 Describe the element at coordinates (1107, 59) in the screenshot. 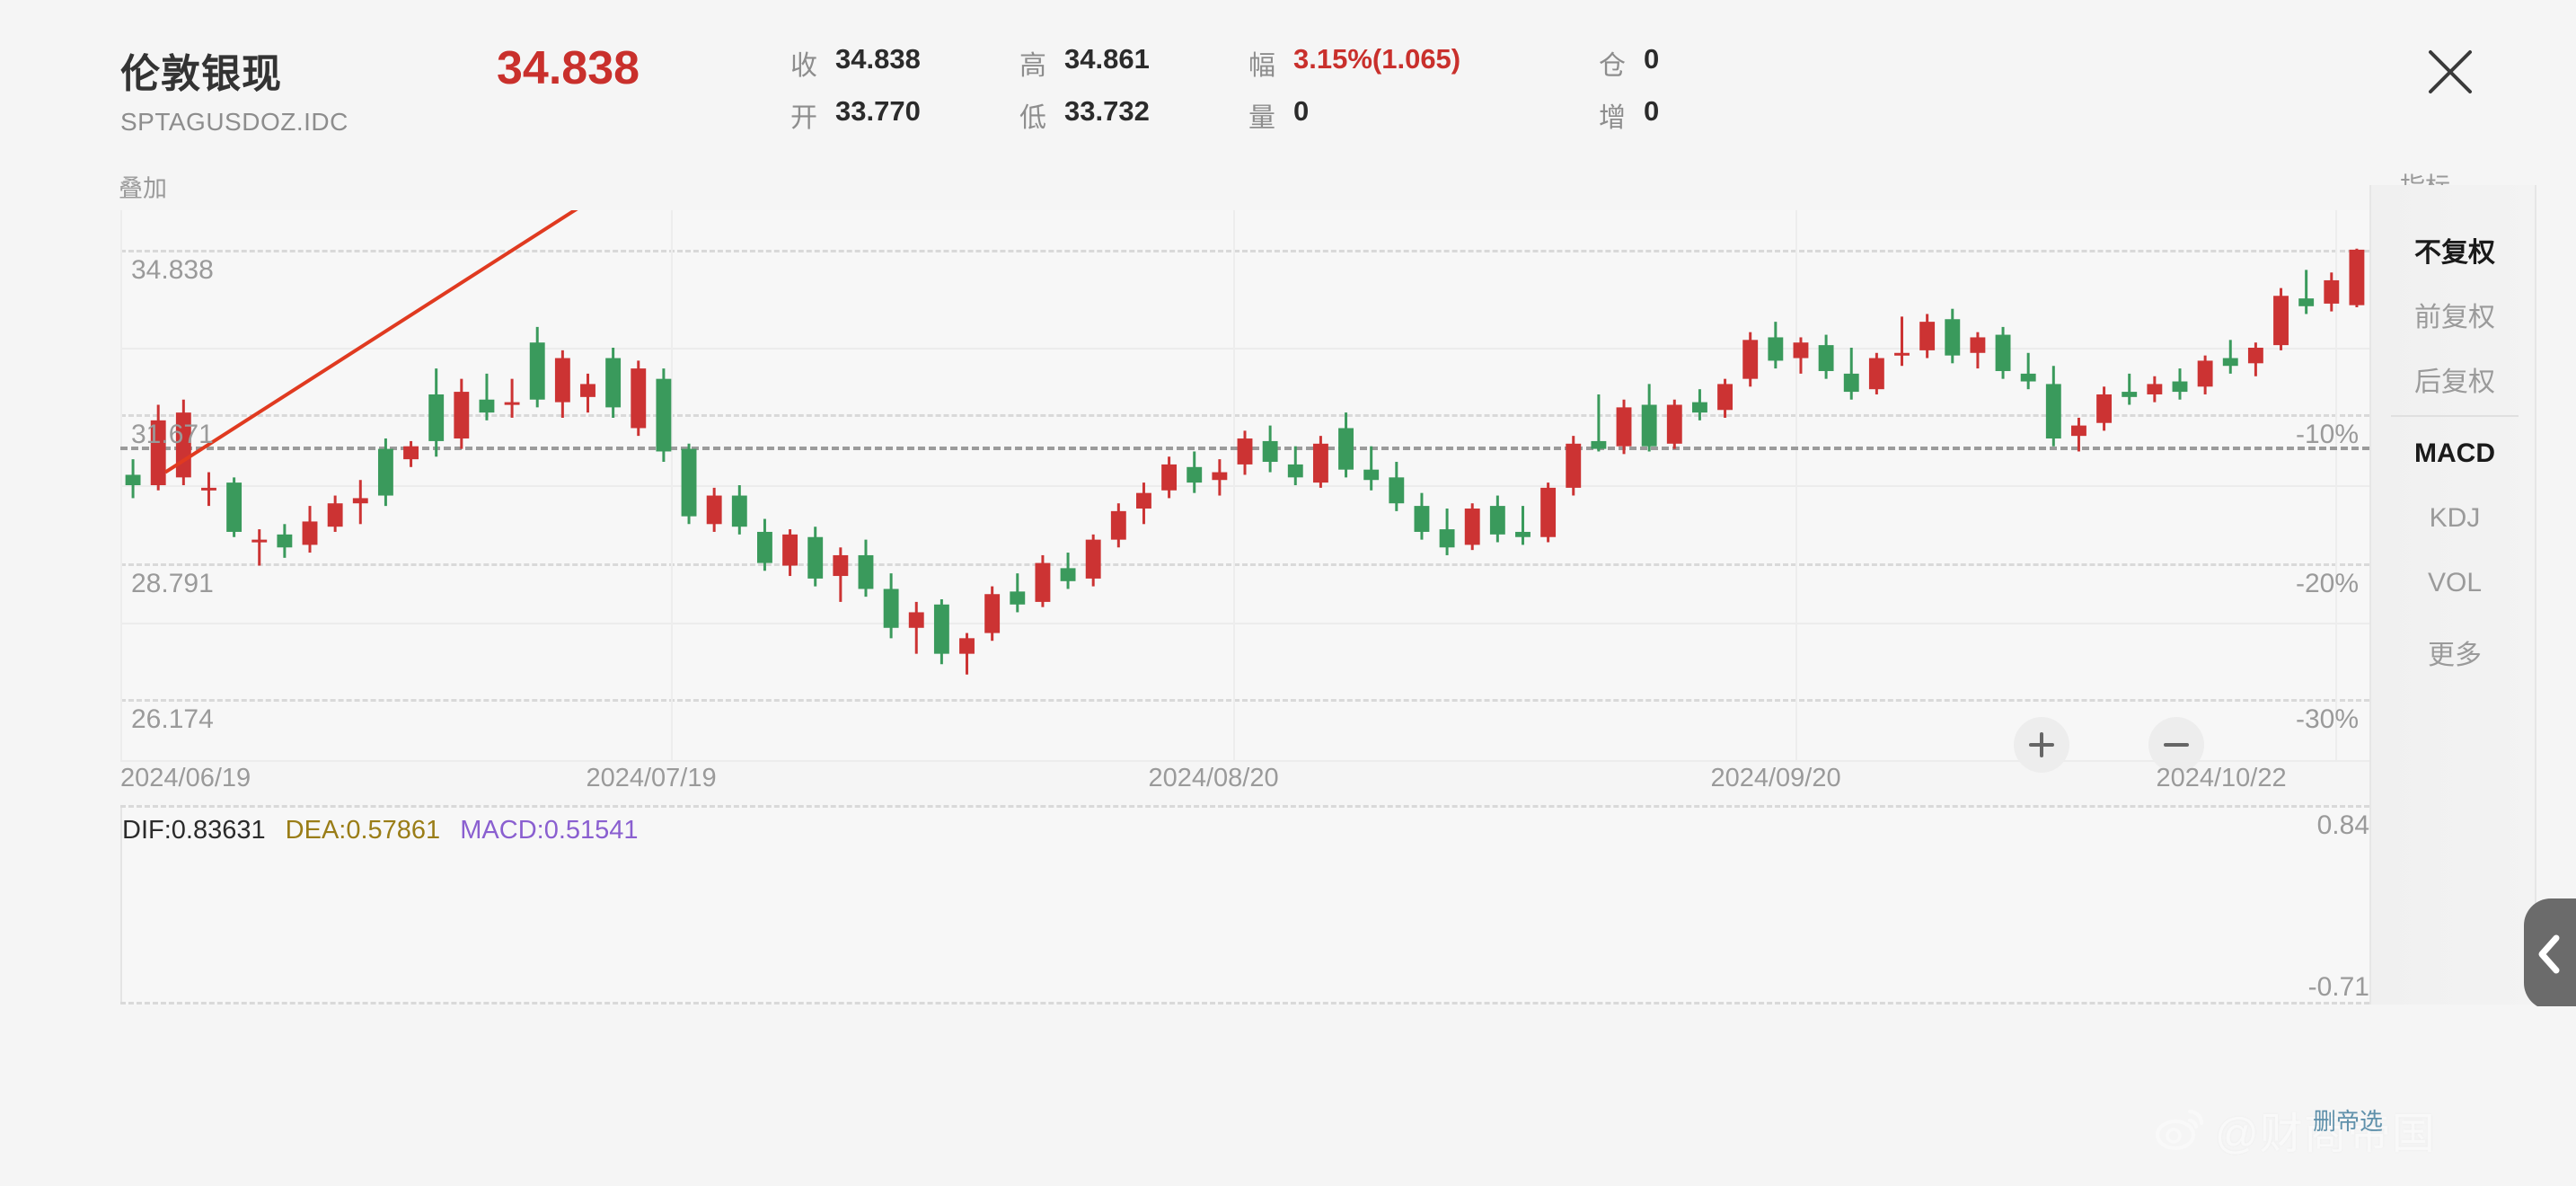

I see `high-value: 34.861` at that location.